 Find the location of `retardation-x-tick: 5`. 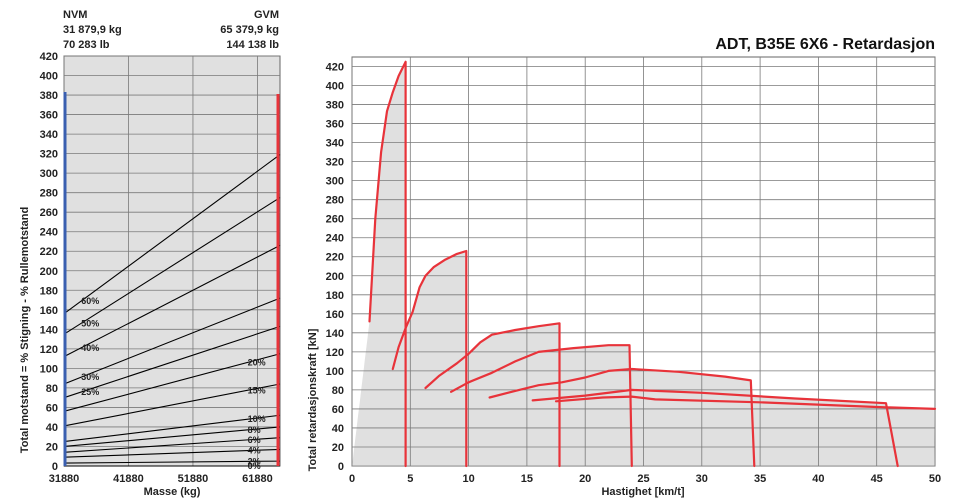

retardation-x-tick: 5 is located at coordinates (410, 479).